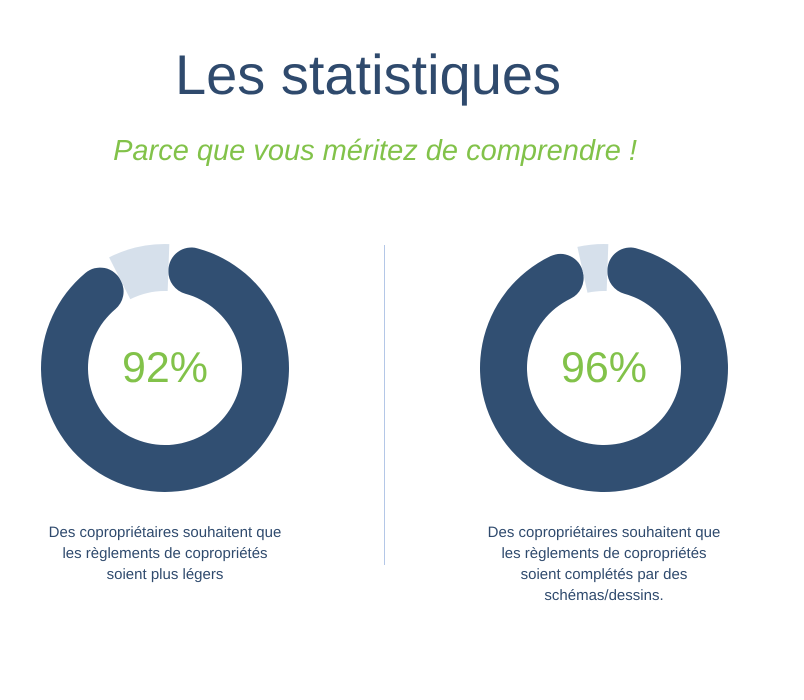 The image size is (804, 700). Describe the element at coordinates (165, 554) in the screenshot. I see `text: Des copropriétaires souhaitent que les règlements de copropriétés soient plus légers` at that location.